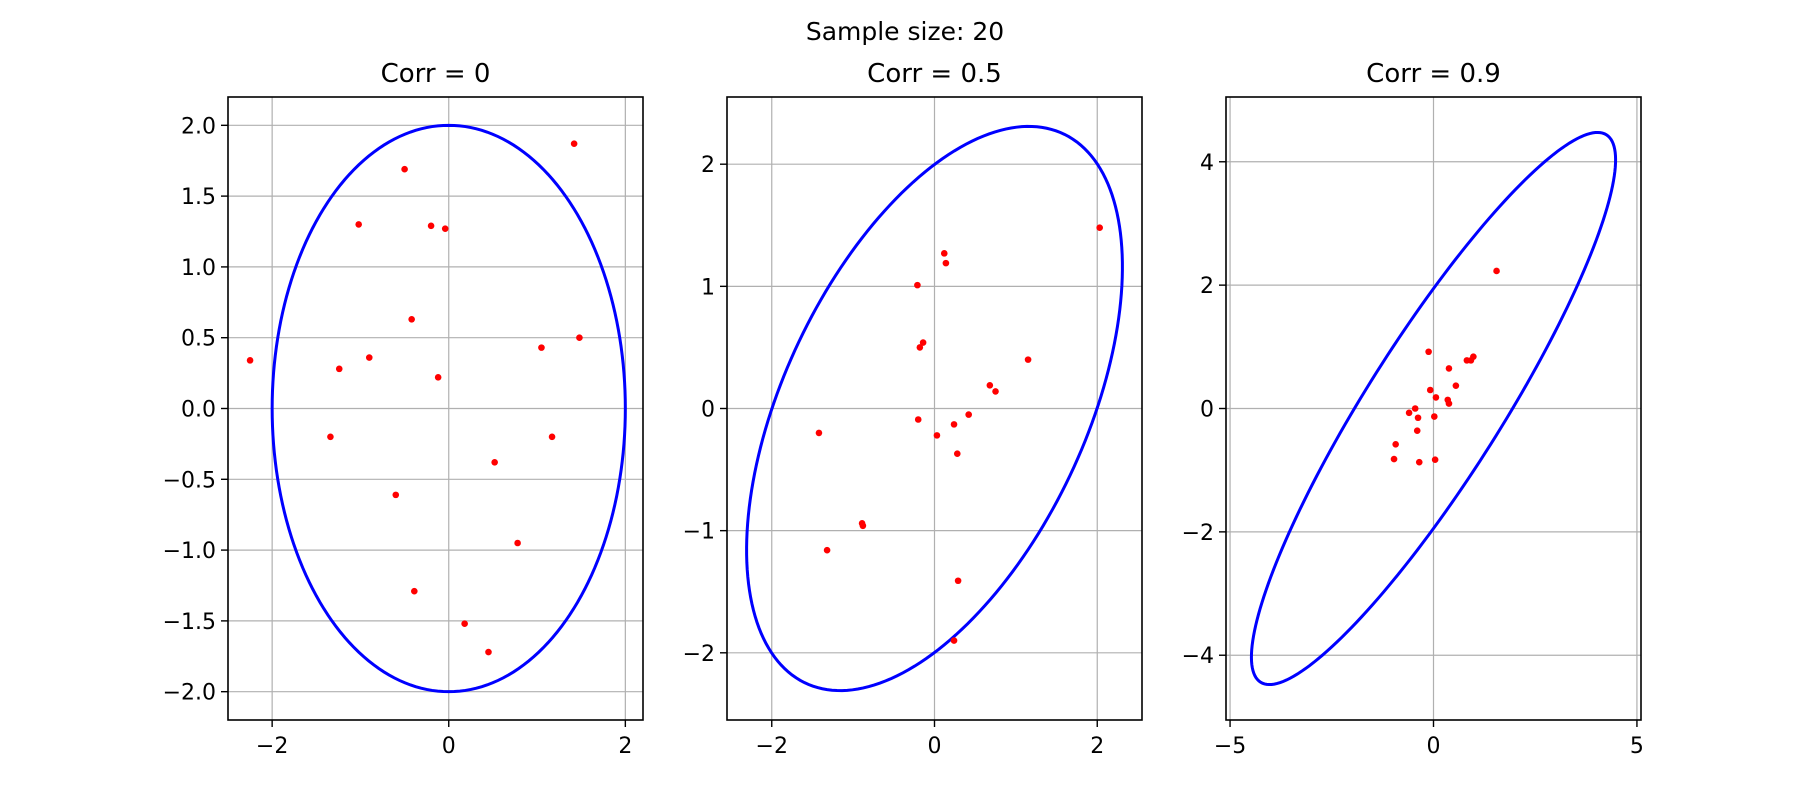 Image resolution: width=1800 pixels, height=800 pixels. What do you see at coordinates (198, 339) in the screenshot?
I see `y-tick-label: 0.5` at bounding box center [198, 339].